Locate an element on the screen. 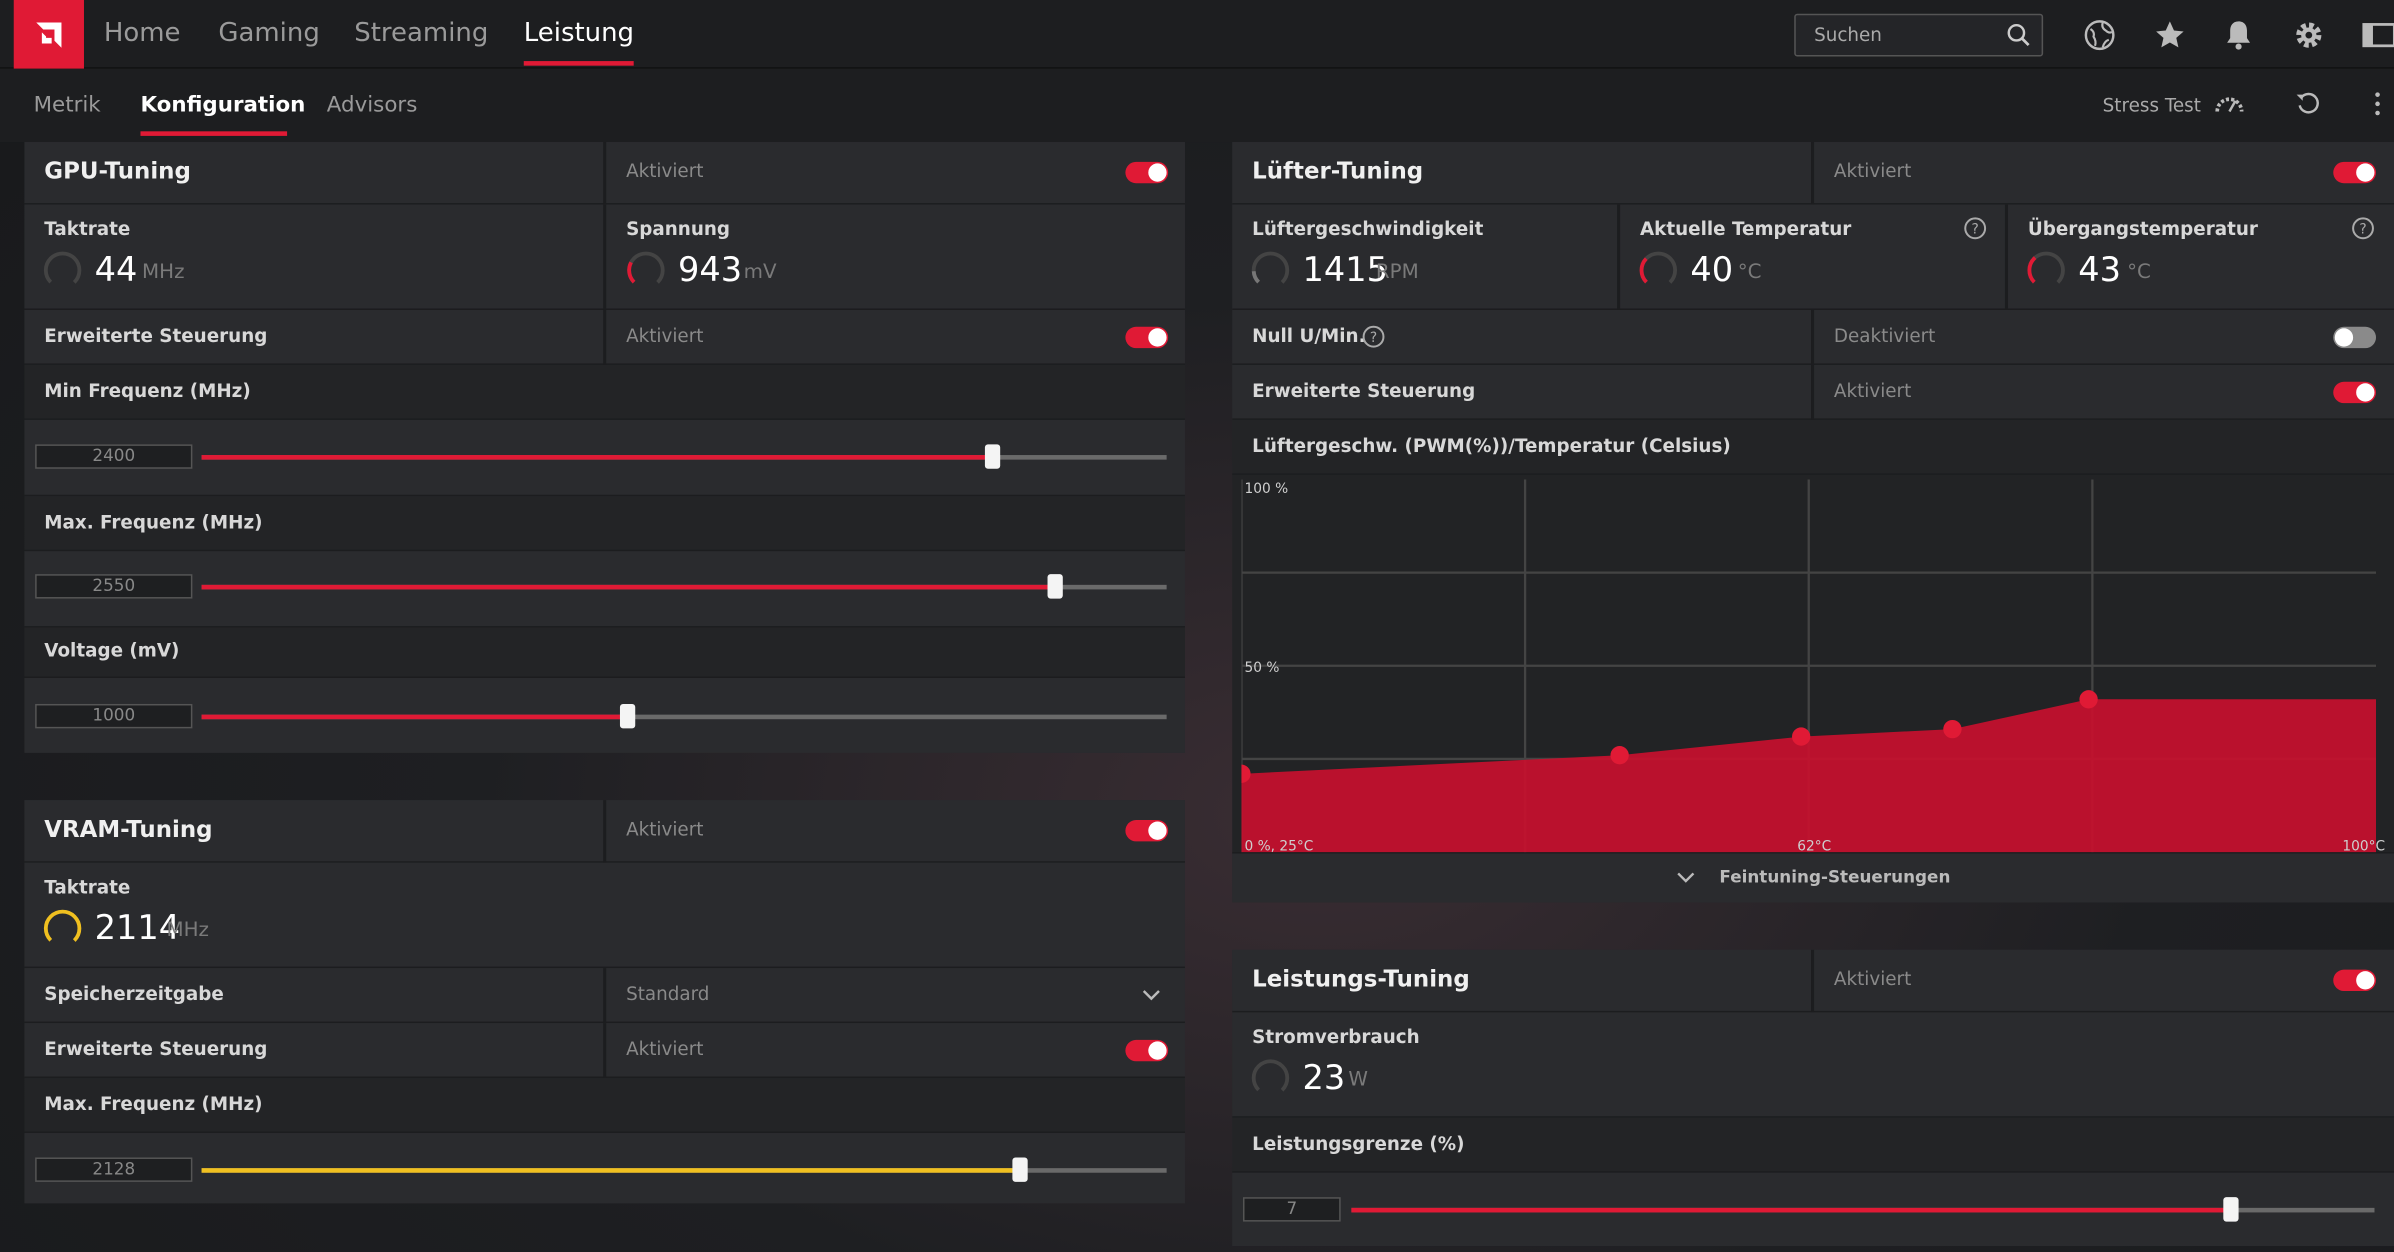 Image resolution: width=2394 pixels, height=1252 pixels. zero-rpm-status: Deaktiviert is located at coordinates (1884, 336).